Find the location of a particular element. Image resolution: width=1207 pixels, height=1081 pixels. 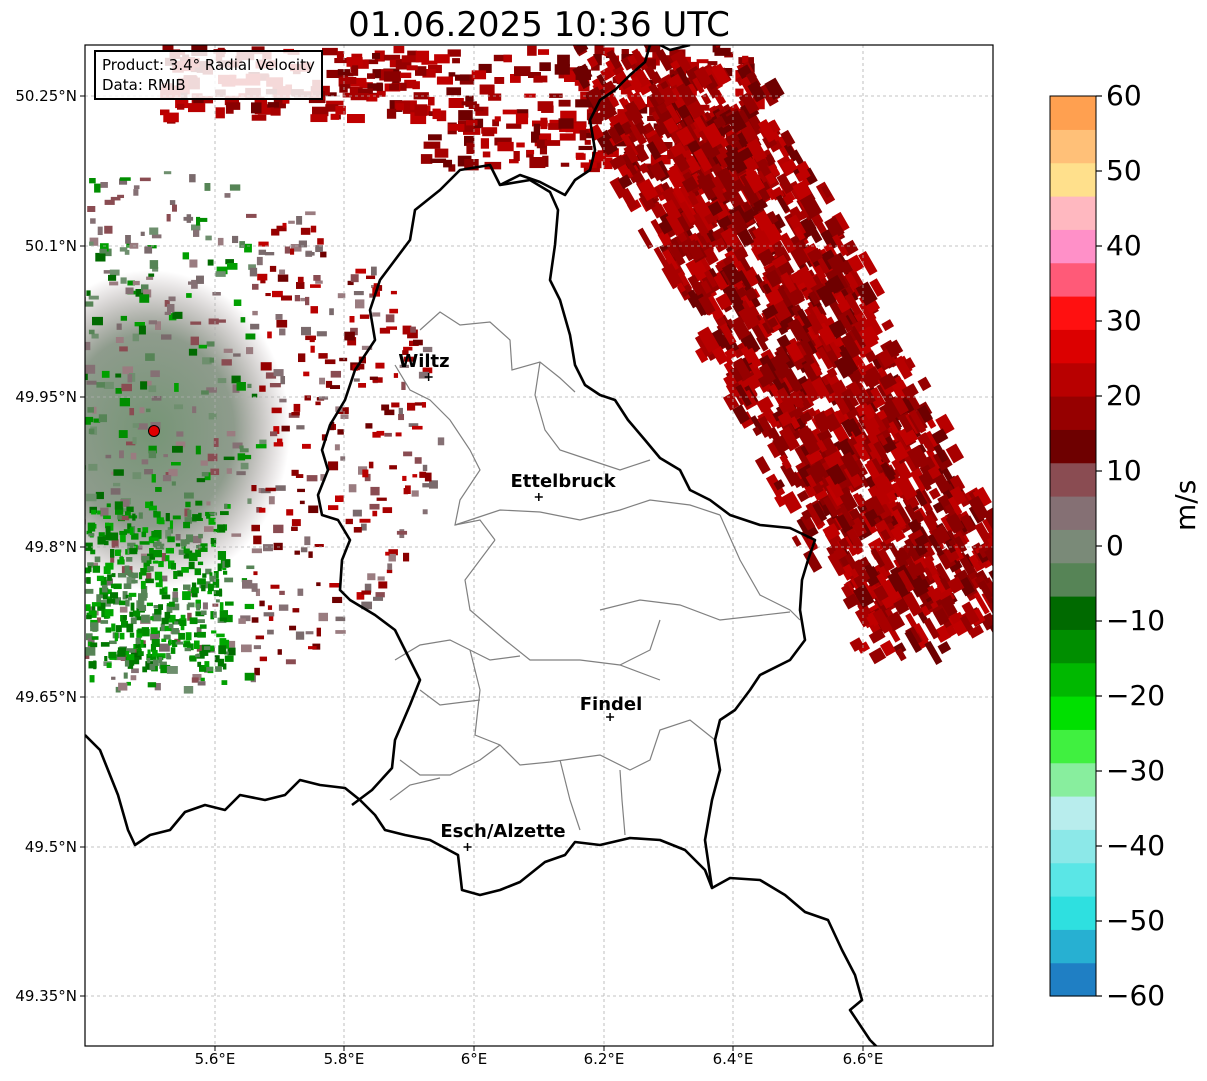

colorbar is located at coordinates (1075, 546).